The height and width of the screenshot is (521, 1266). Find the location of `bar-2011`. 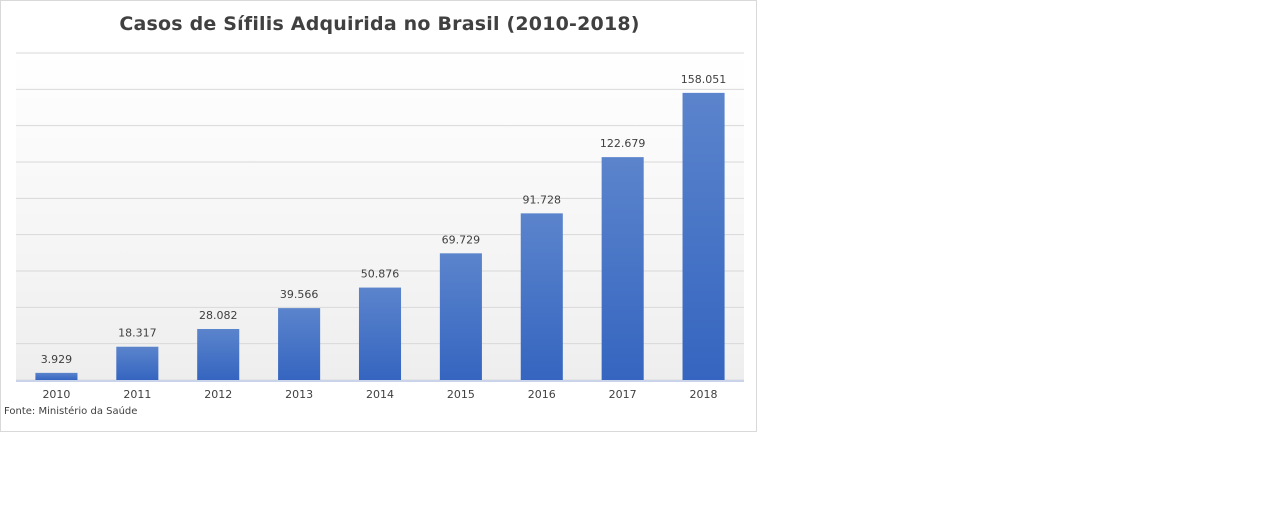

bar-2011 is located at coordinates (137, 363).